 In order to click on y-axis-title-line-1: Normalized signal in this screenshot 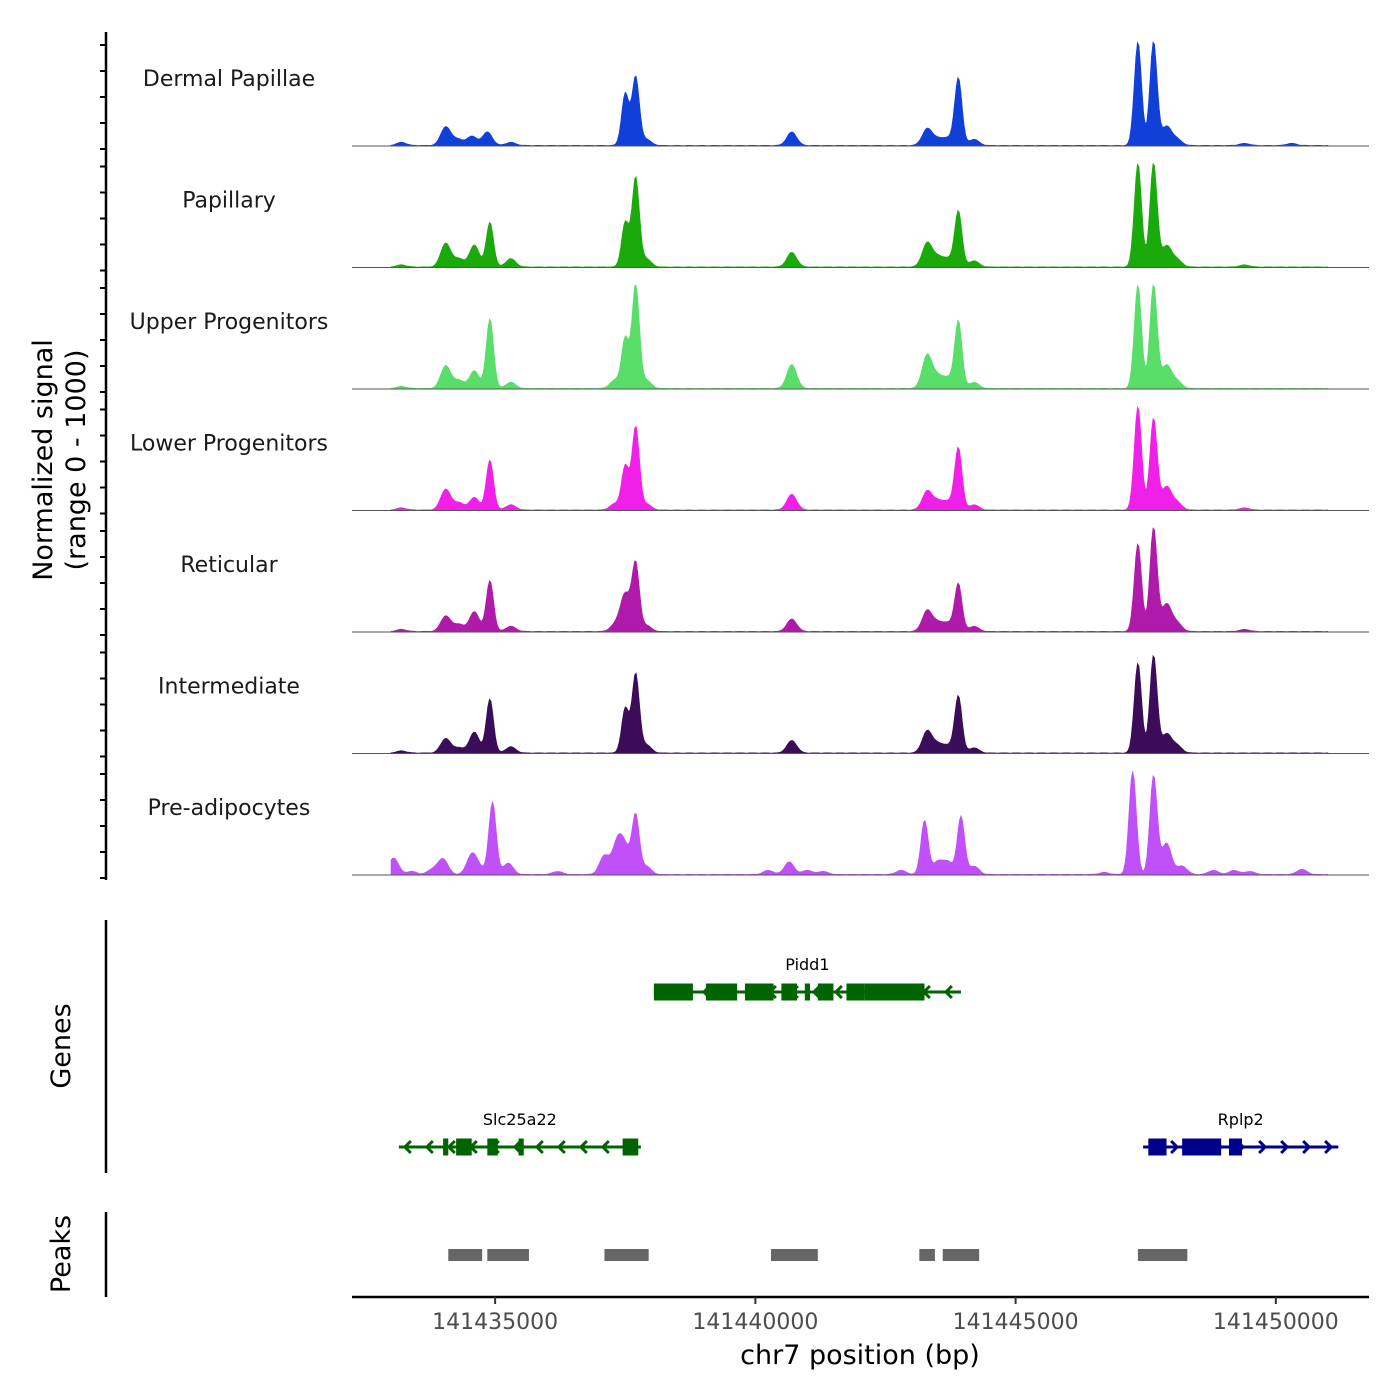, I will do `click(43, 460)`.